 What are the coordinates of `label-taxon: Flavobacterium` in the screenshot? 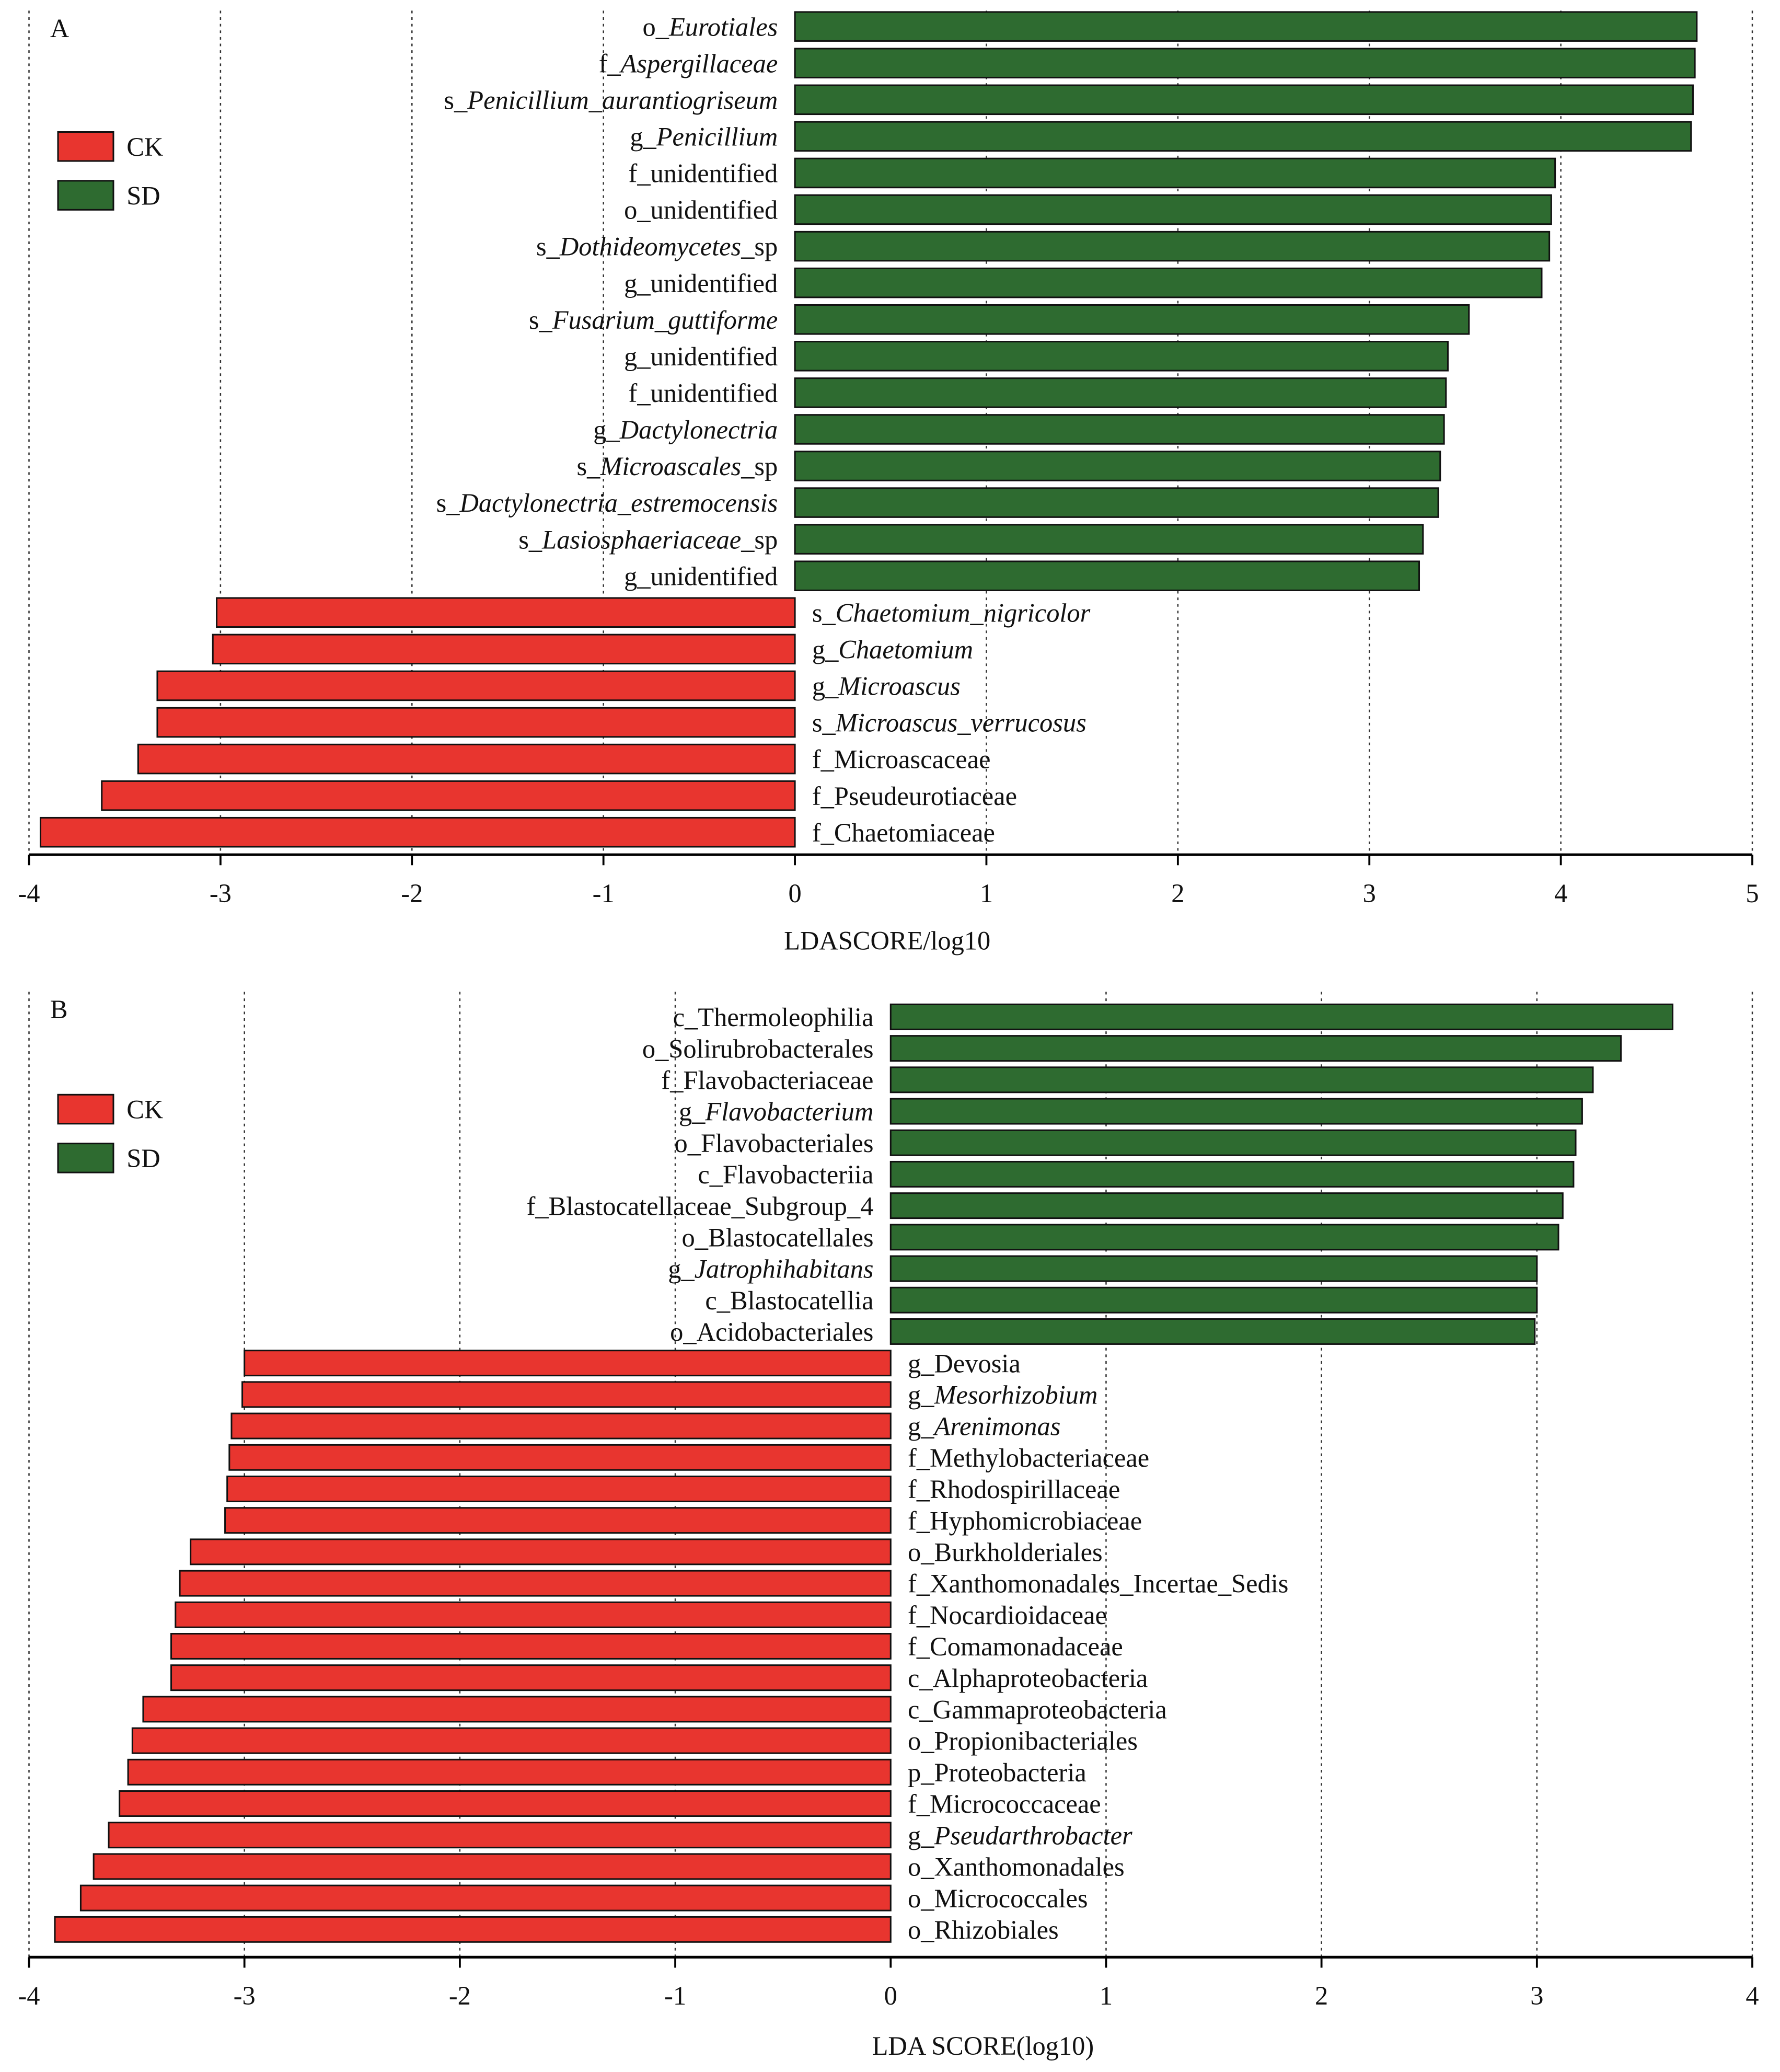 It's located at (789, 1111).